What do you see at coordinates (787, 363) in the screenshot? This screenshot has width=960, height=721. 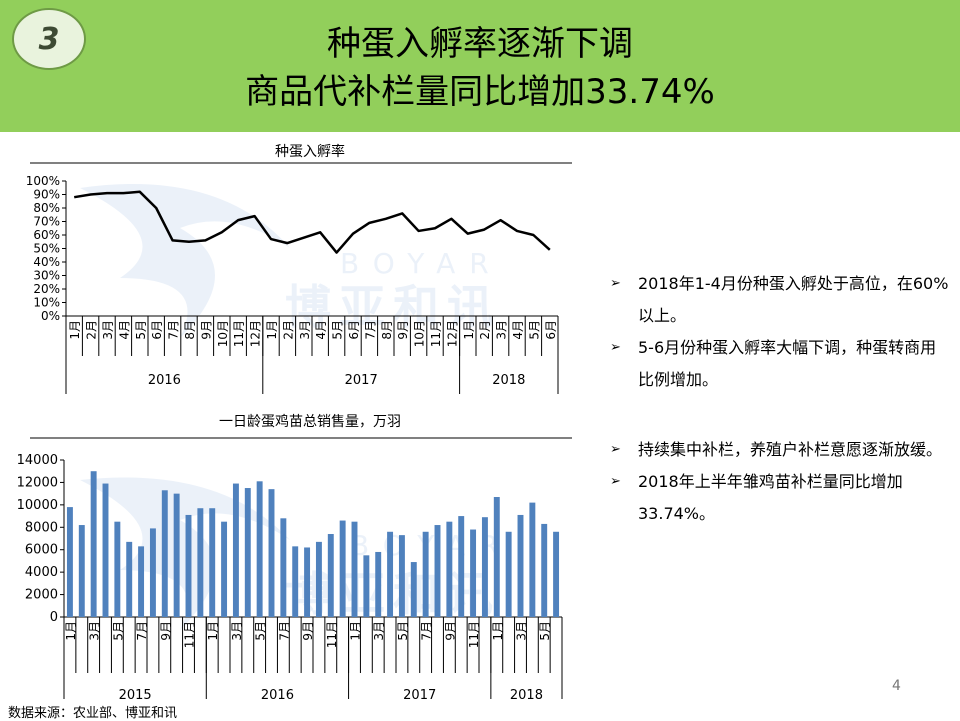 I see `bullet-text: 5-6月份种蛋入孵率大幅下调，种蛋转商用比例增加。` at bounding box center [787, 363].